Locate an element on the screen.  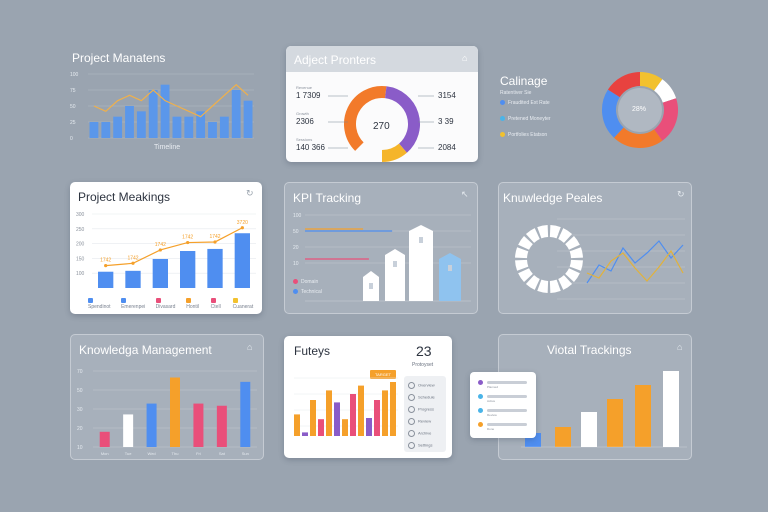
donut-hole is located at coordinates (640, 110).